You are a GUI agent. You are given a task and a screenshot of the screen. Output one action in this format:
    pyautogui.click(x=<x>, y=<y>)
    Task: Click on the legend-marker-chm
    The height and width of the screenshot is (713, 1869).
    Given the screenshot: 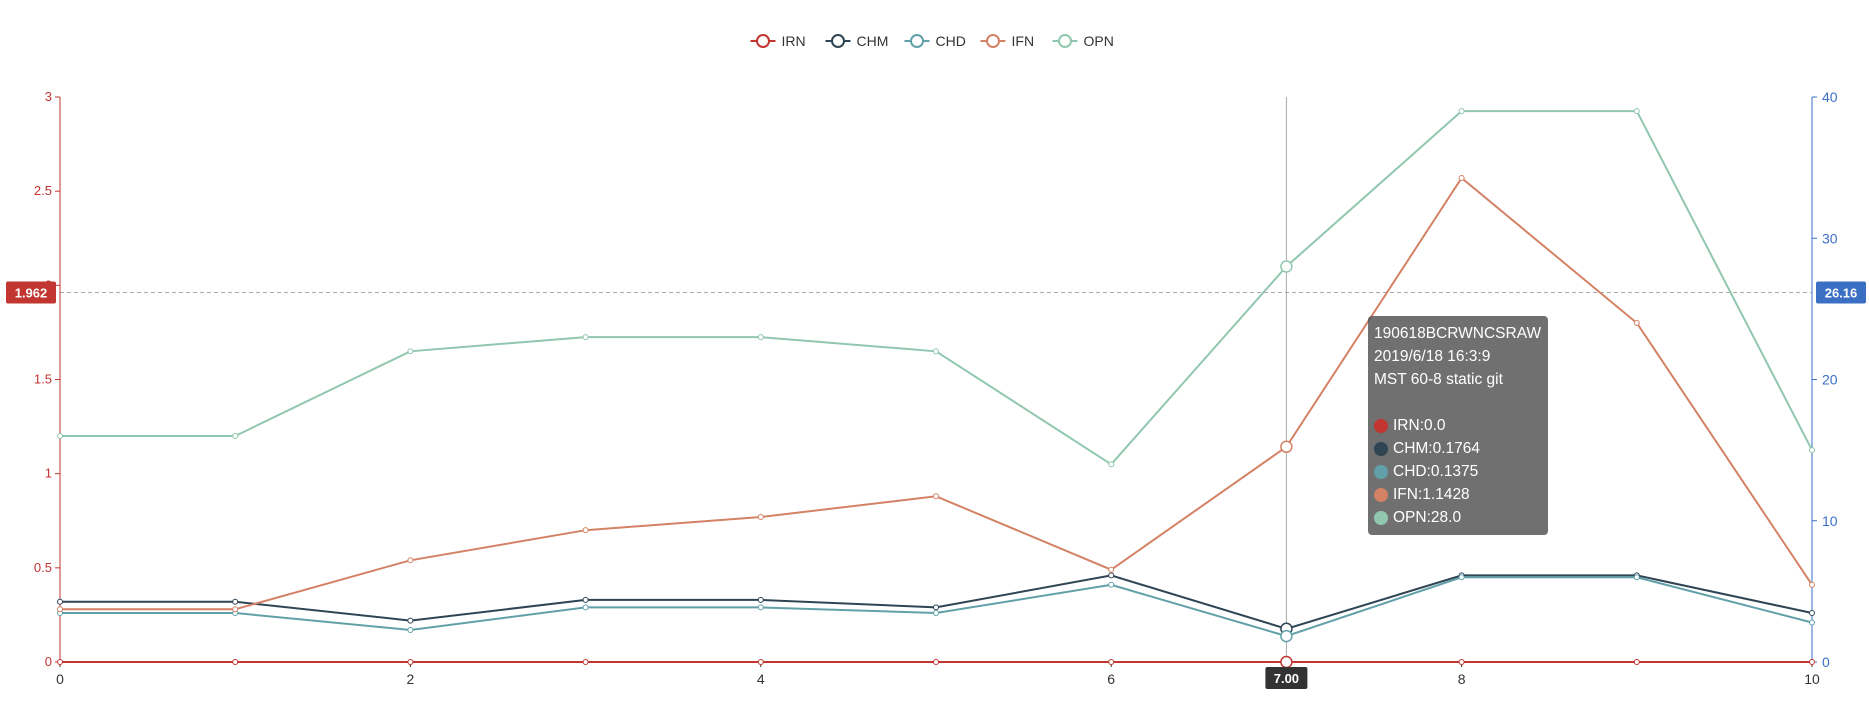 What is the action you would take?
    pyautogui.click(x=838, y=41)
    